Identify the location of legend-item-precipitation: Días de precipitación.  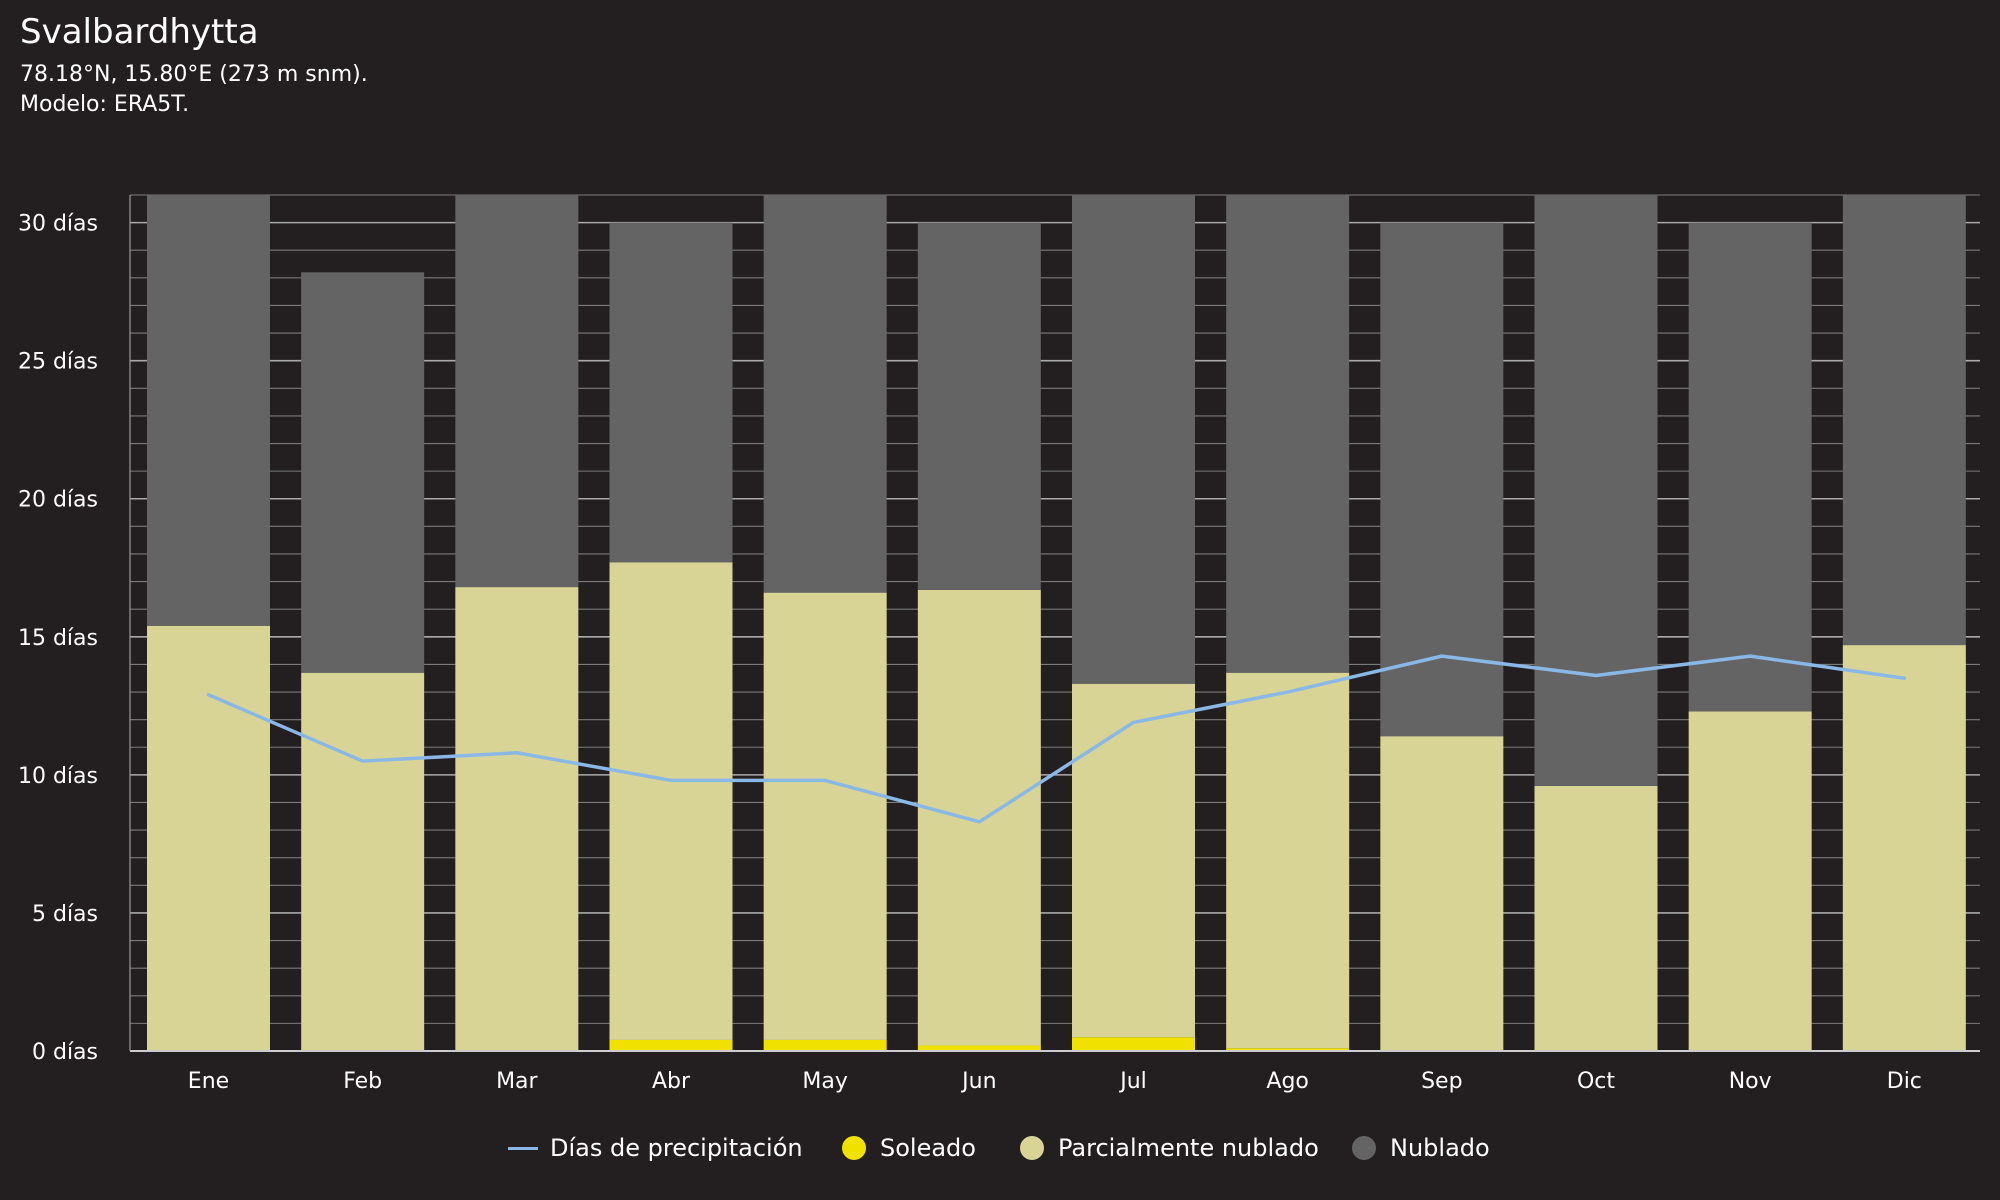
(655, 1148).